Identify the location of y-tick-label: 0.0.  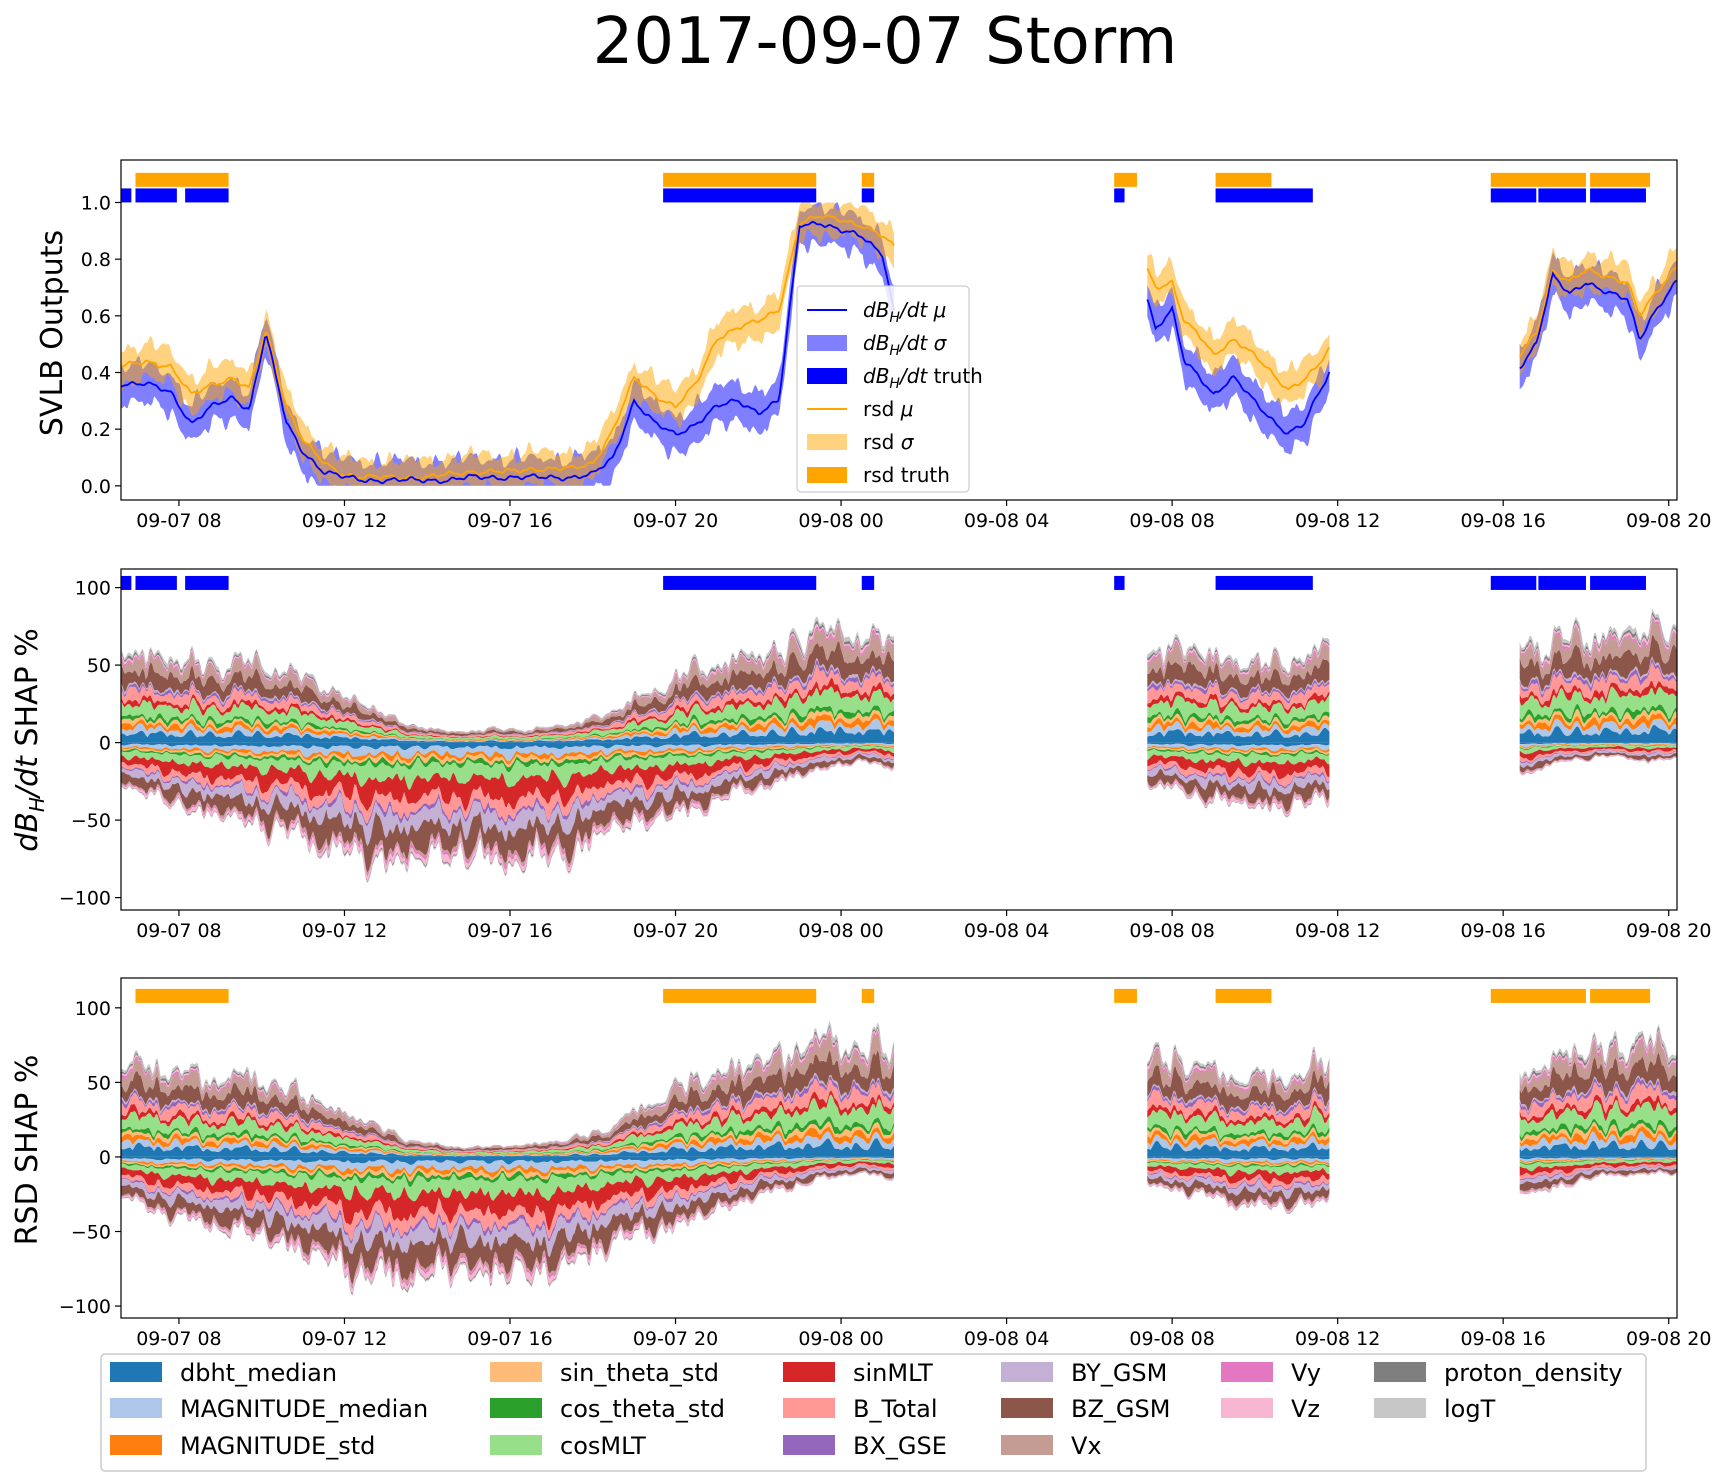
(96, 487).